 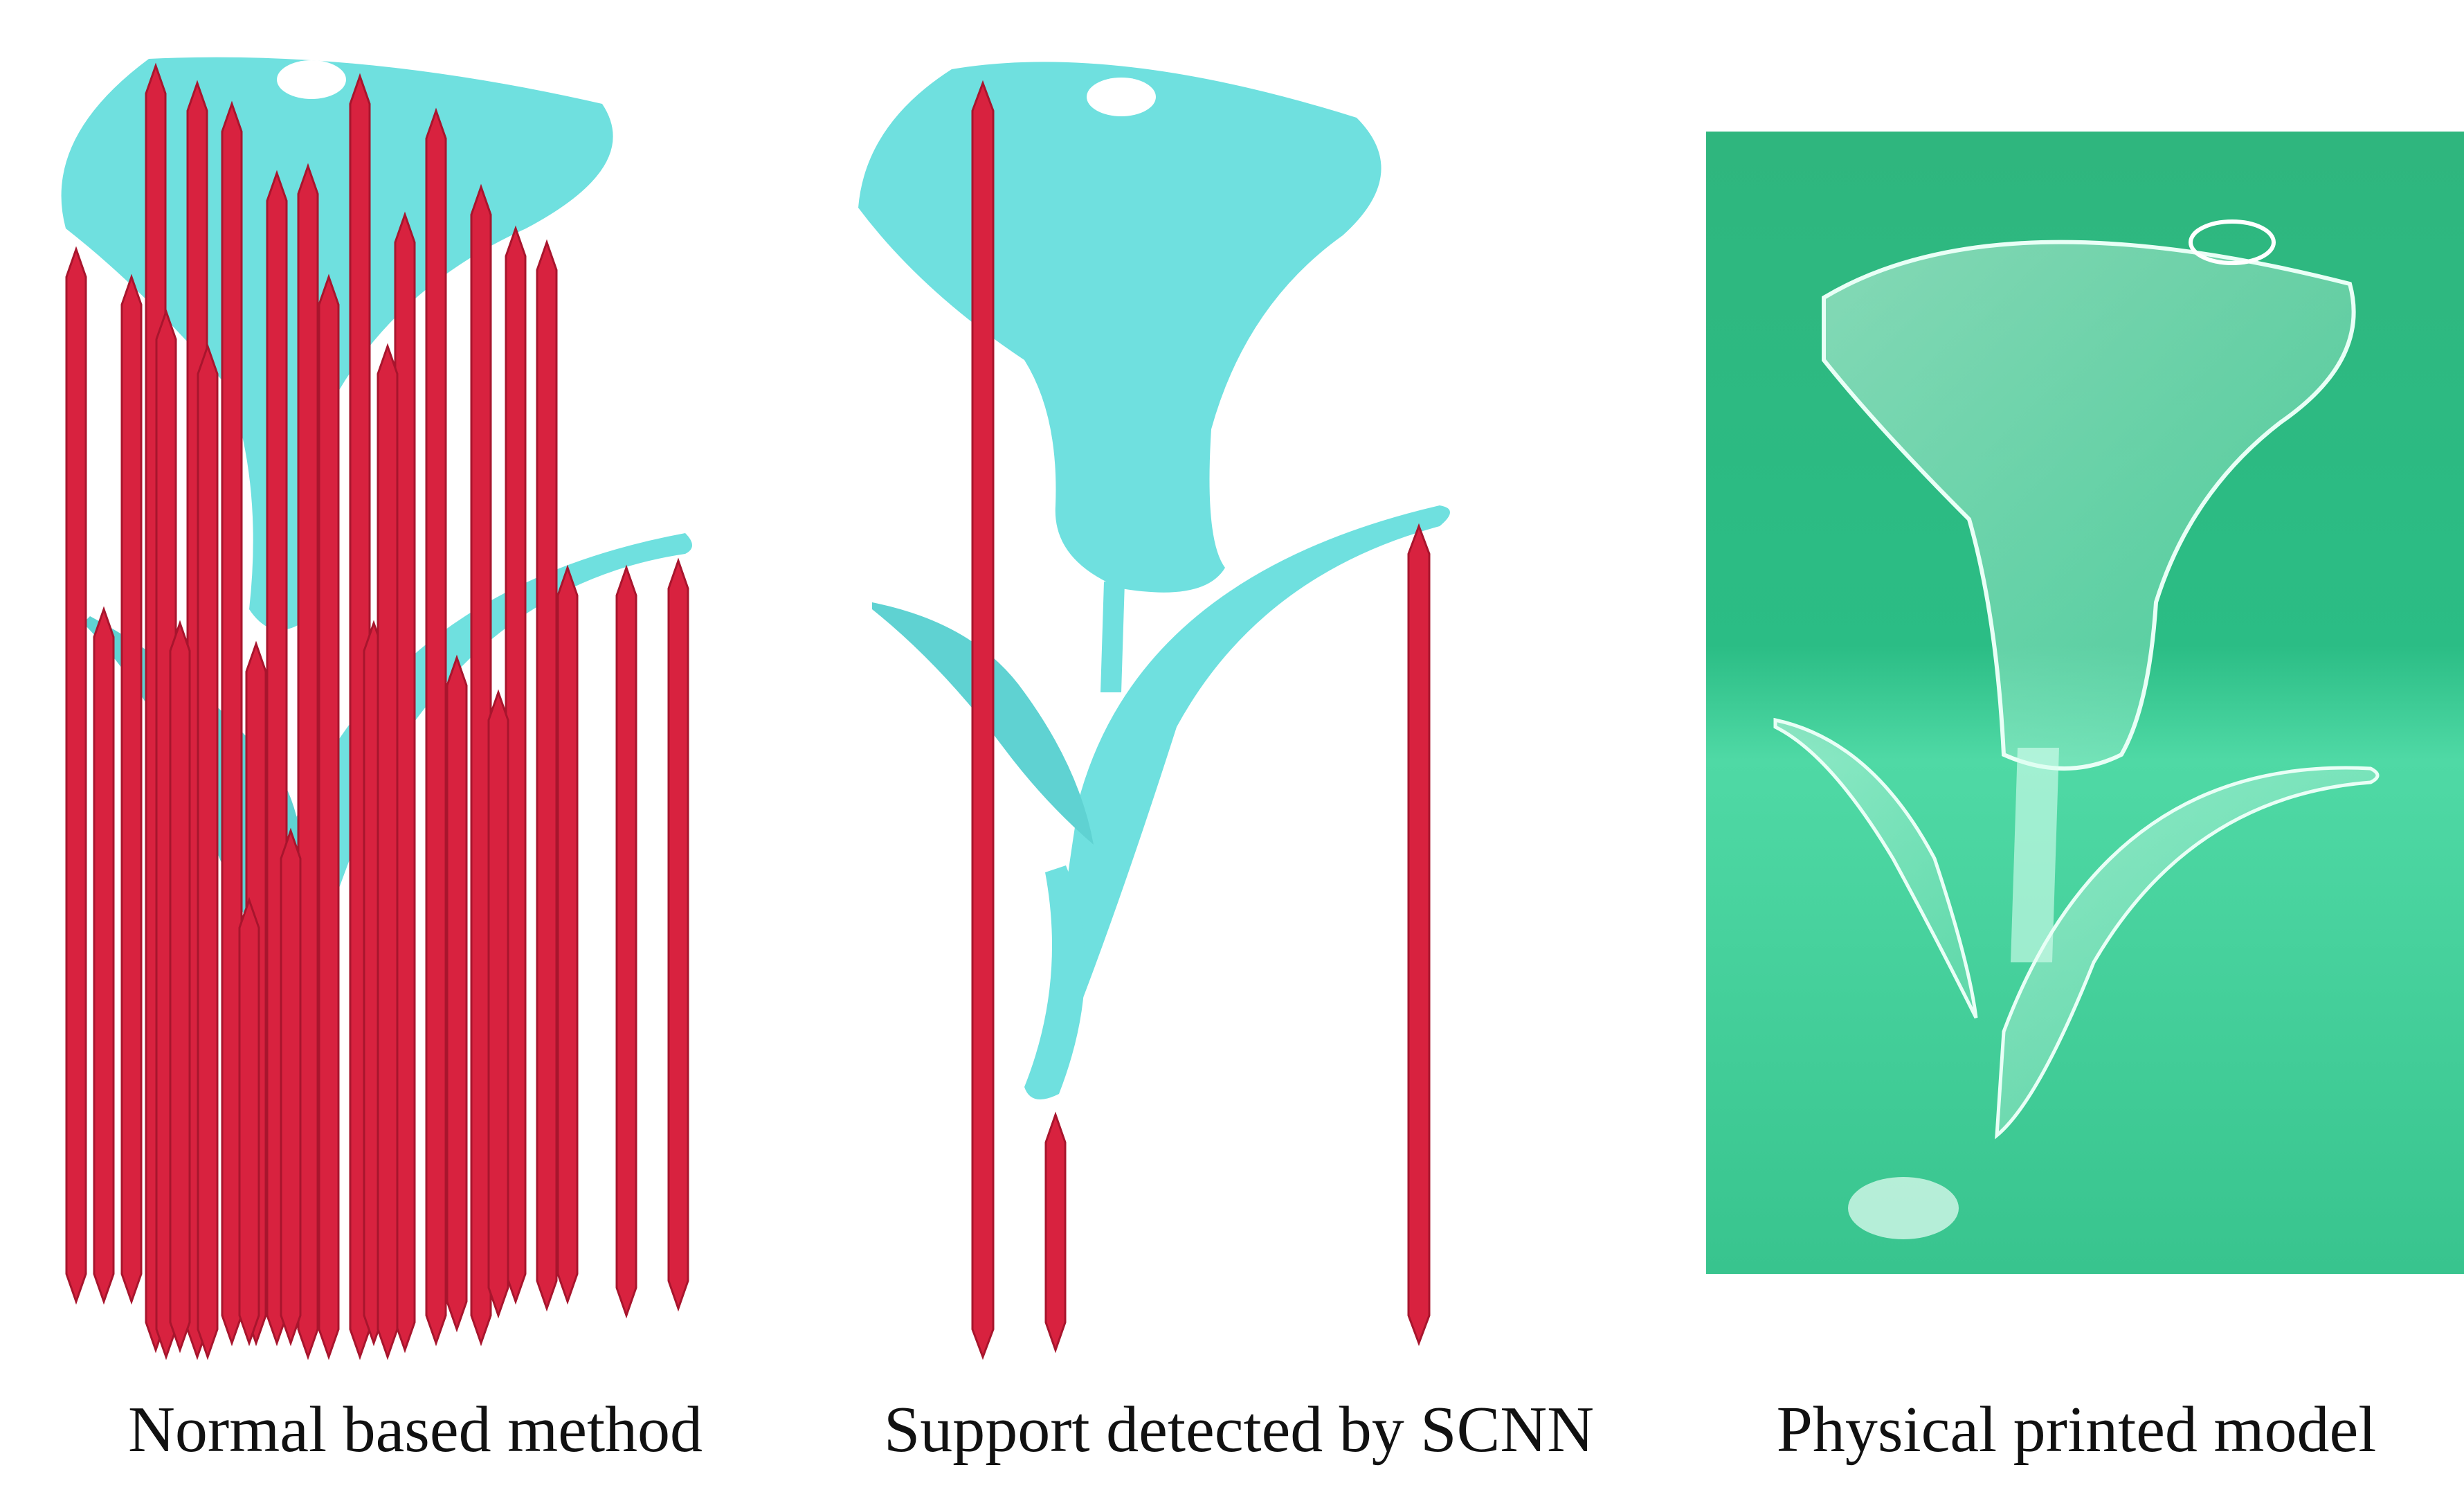 What do you see at coordinates (415, 1430) in the screenshot?
I see `caption-normal-based: Normal based method` at bounding box center [415, 1430].